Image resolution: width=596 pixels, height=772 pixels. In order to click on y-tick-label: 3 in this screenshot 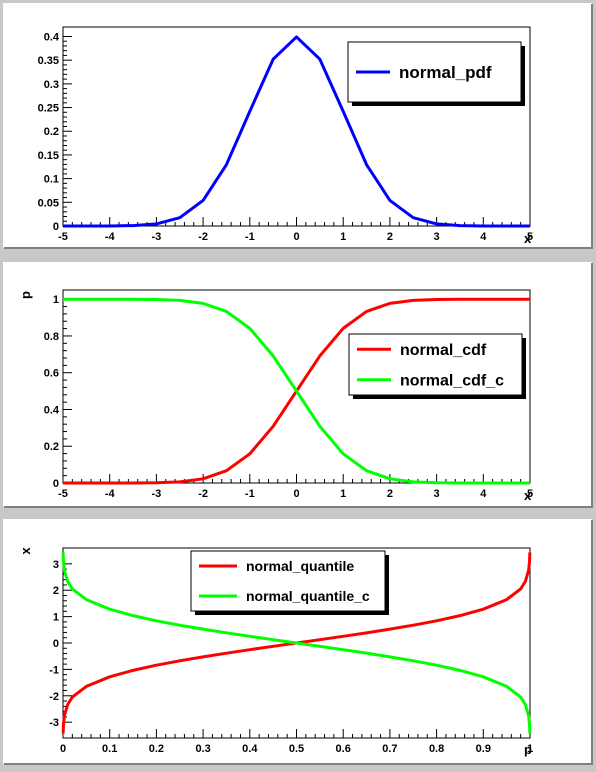, I will do `click(56, 565)`.